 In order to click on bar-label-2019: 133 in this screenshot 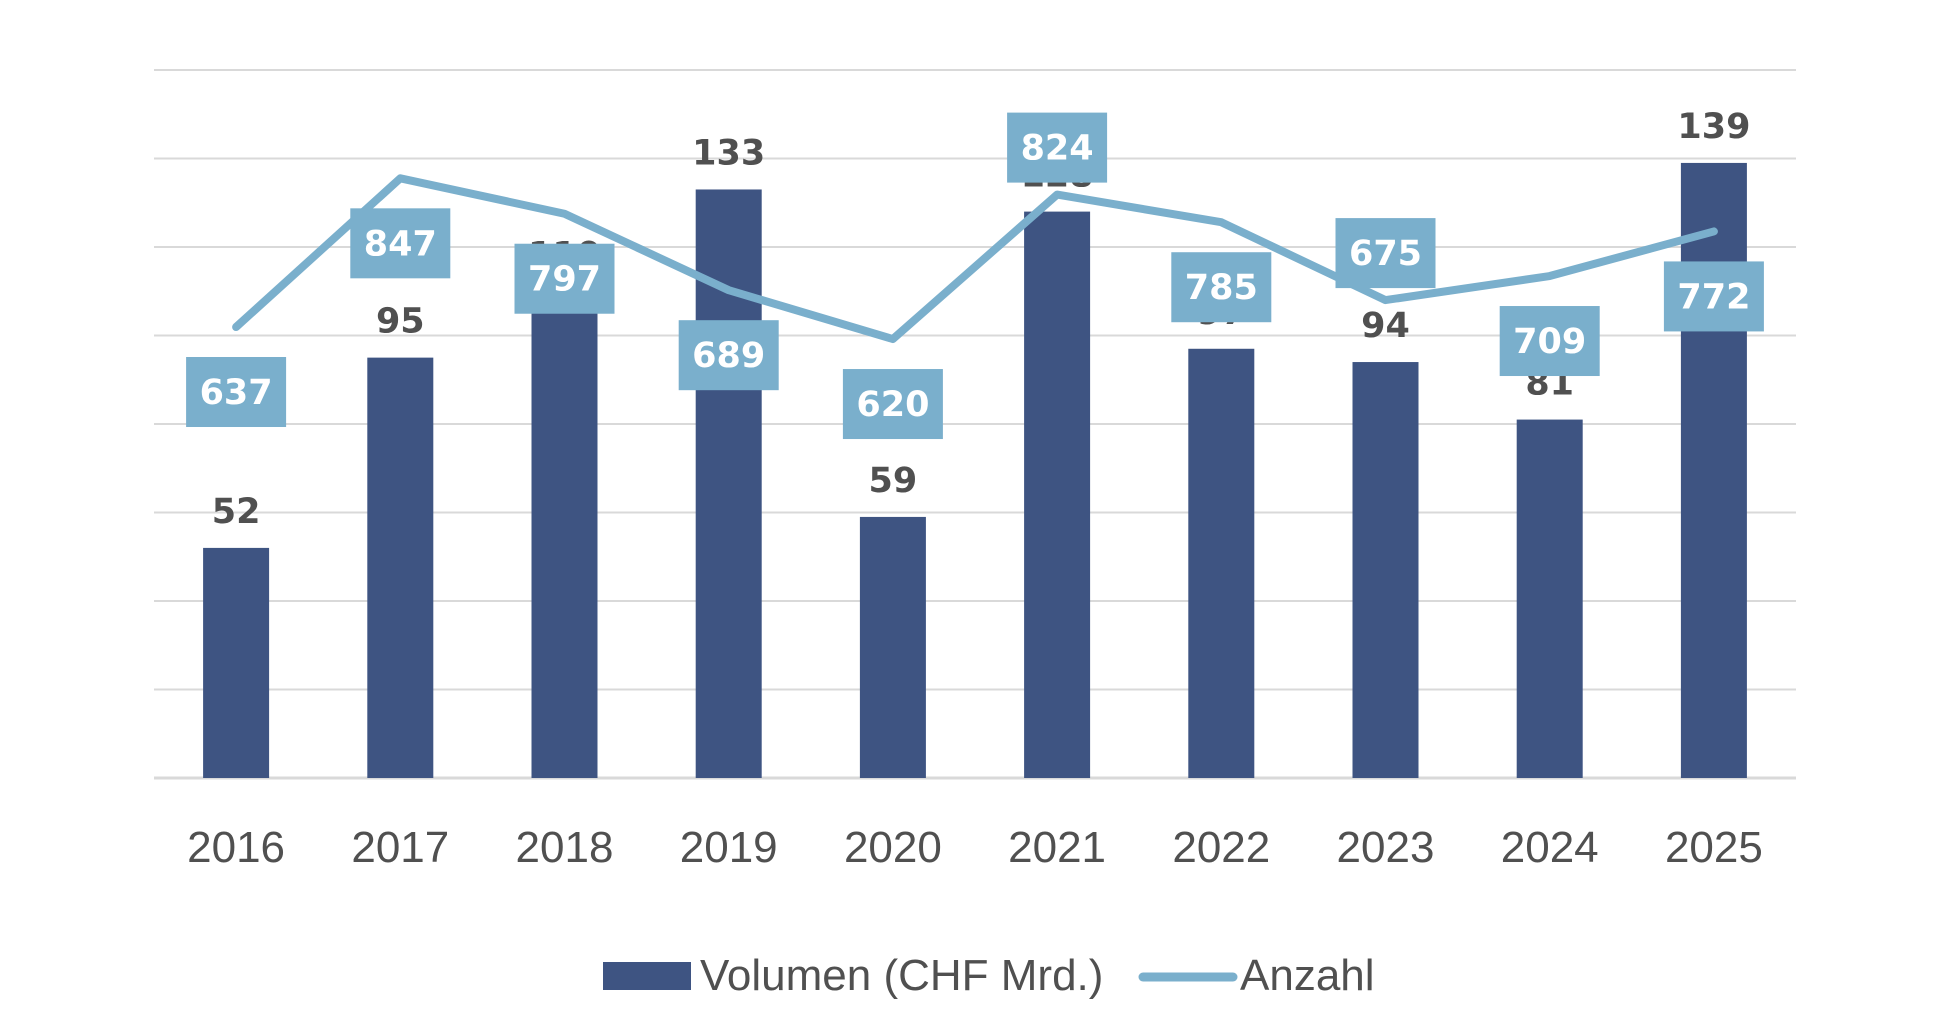, I will do `click(728, 153)`.